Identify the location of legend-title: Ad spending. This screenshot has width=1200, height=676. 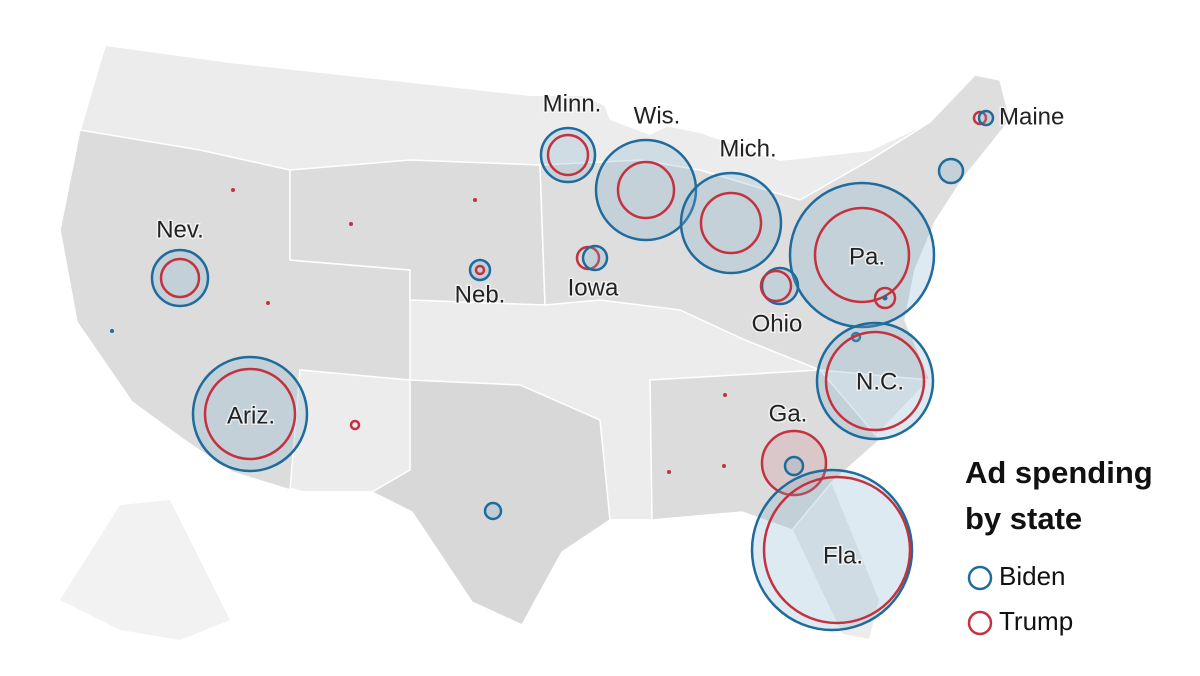
(1059, 472).